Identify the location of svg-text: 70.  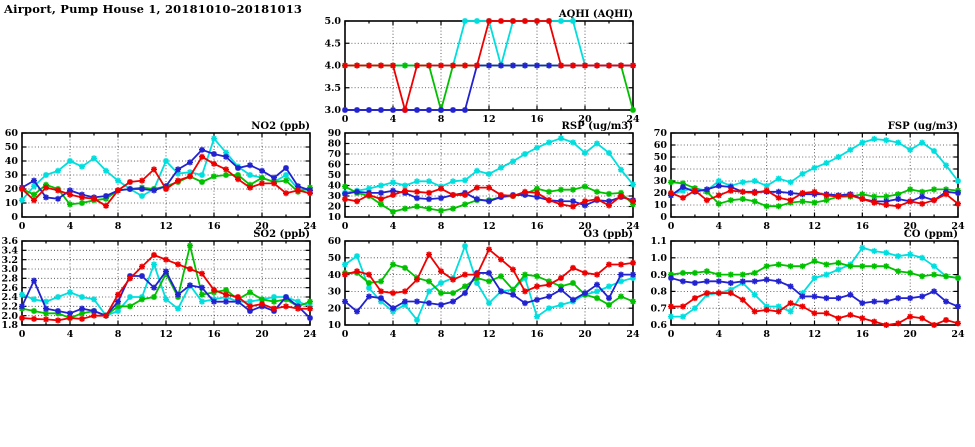
(335, 154).